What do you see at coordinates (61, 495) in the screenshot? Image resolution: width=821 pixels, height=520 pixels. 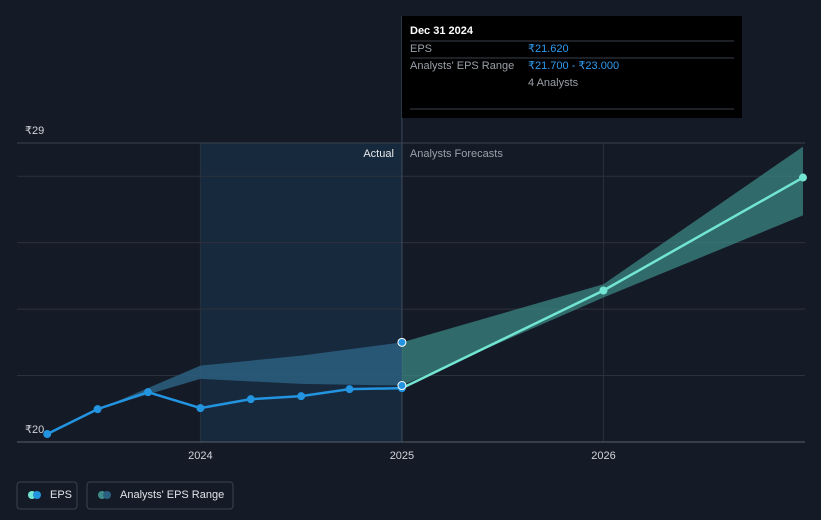 I see `legend-label: EPS` at bounding box center [61, 495].